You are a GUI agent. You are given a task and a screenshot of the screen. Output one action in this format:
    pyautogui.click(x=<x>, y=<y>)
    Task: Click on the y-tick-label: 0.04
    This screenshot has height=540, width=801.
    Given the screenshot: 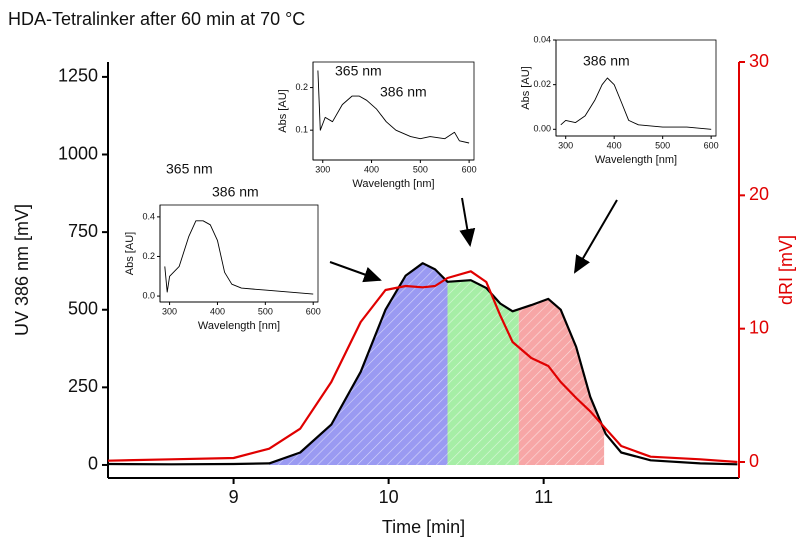 What is the action you would take?
    pyautogui.click(x=542, y=39)
    